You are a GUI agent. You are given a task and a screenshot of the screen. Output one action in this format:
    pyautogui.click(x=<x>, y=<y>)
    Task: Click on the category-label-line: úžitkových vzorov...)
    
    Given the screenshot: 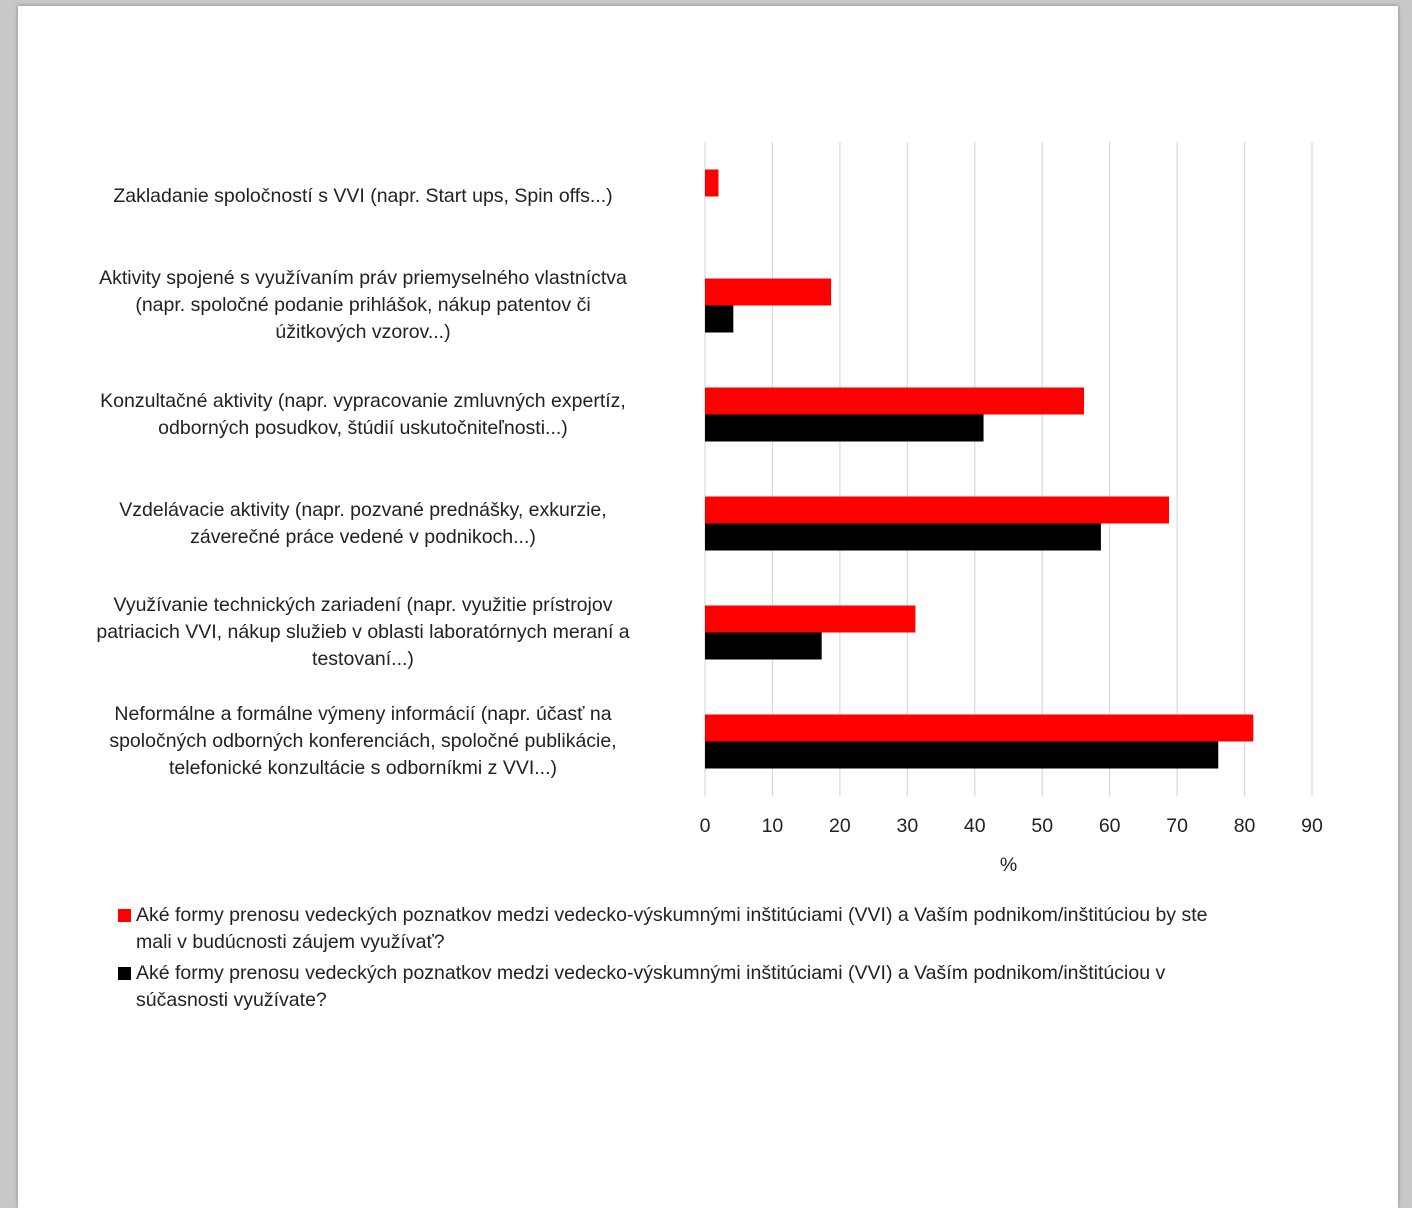 What is the action you would take?
    pyautogui.click(x=363, y=332)
    